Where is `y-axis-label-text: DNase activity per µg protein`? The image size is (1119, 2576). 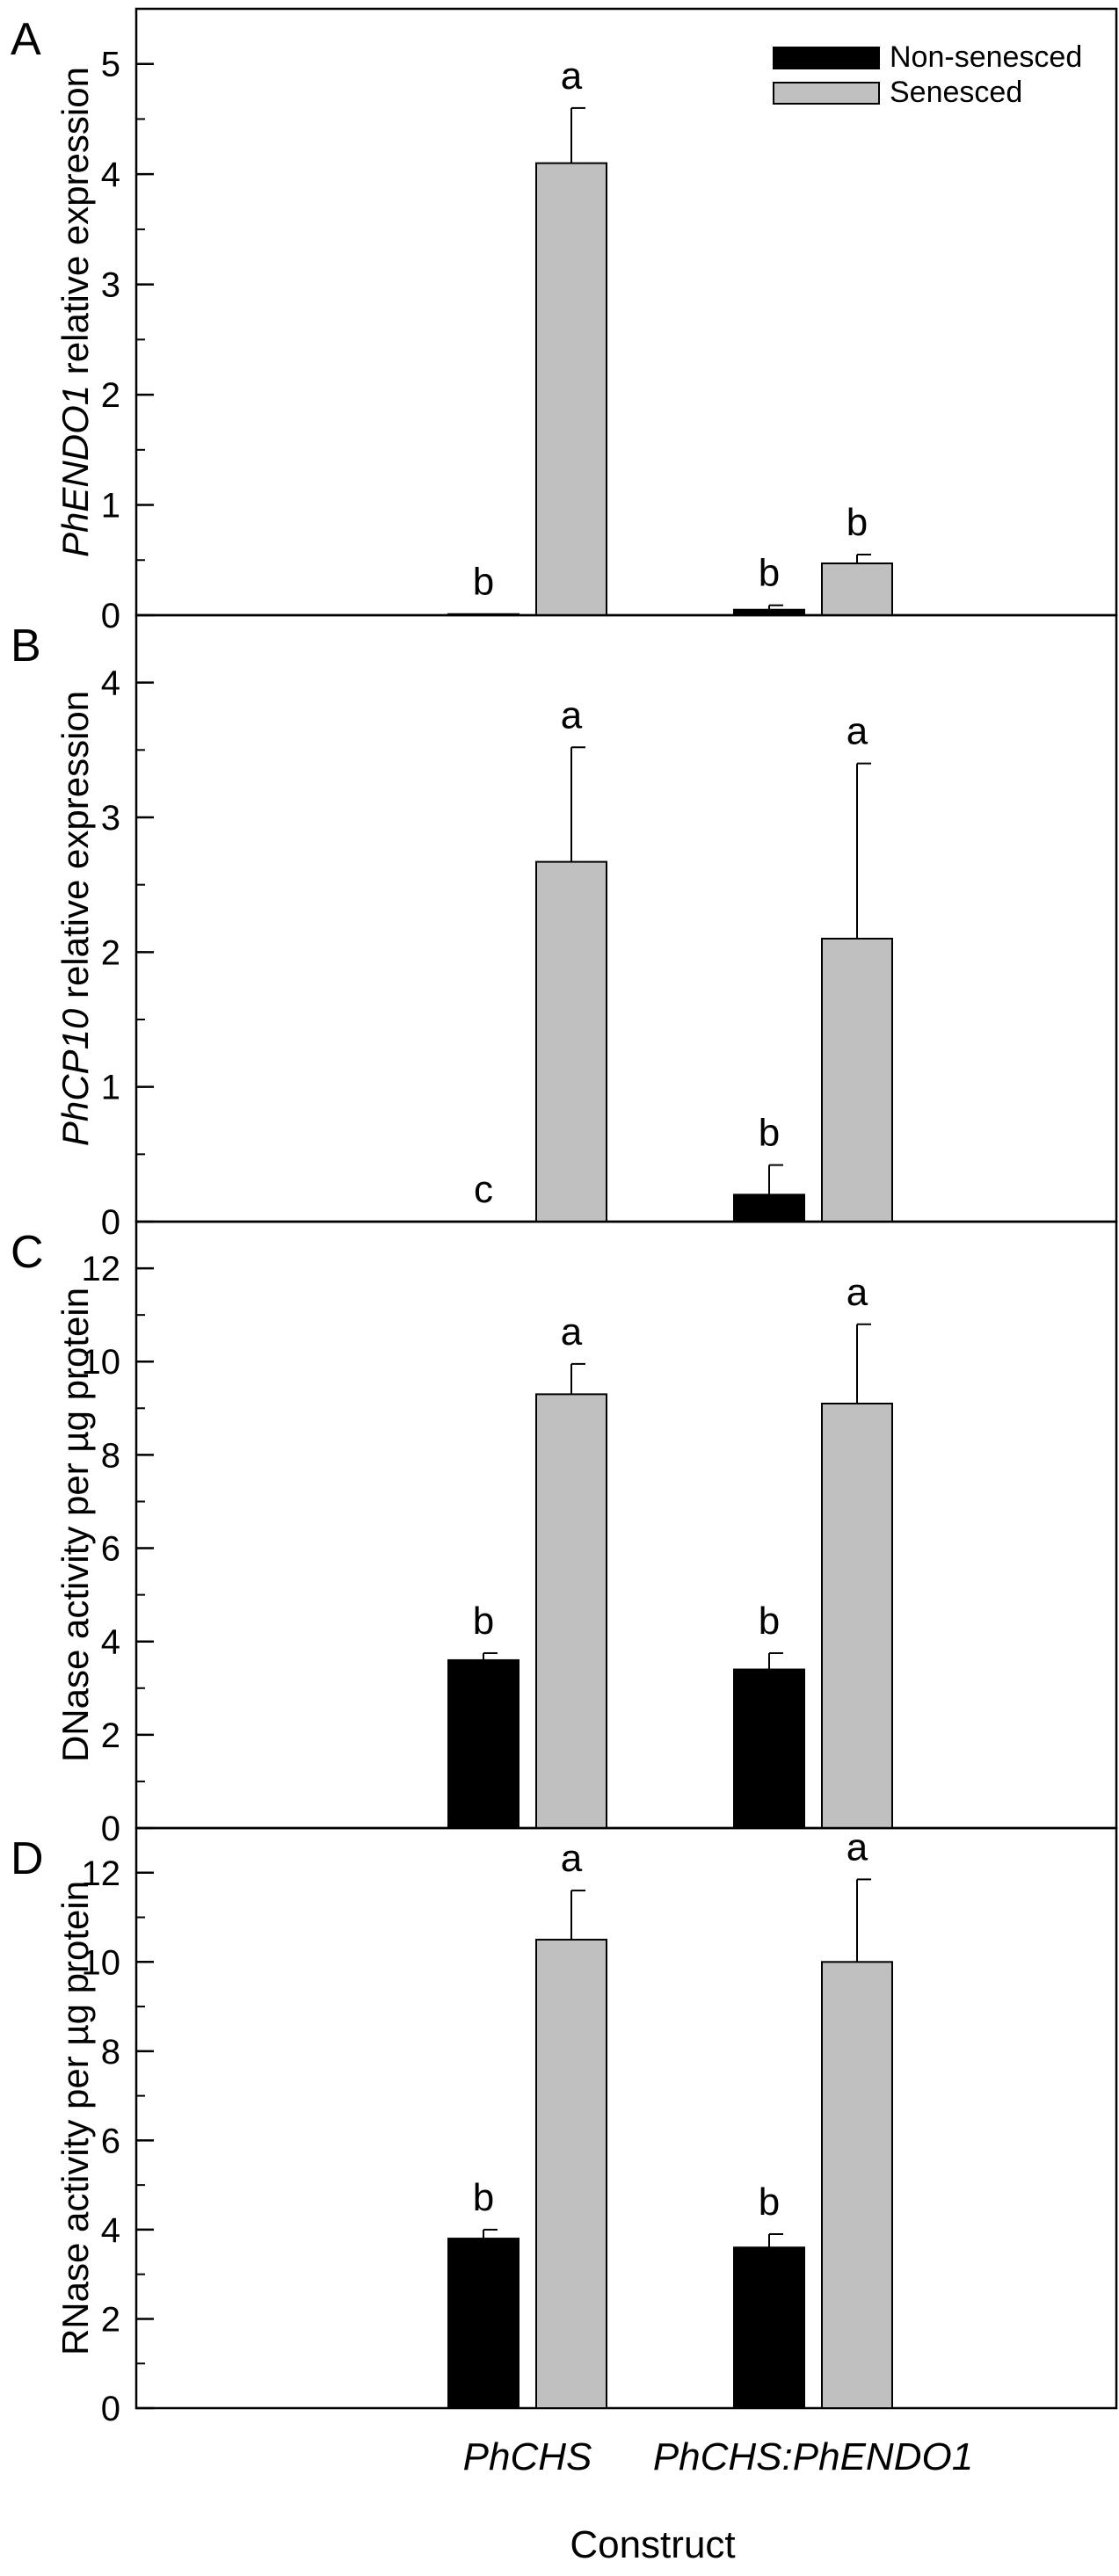 y-axis-label-text: DNase activity per µg protein is located at coordinates (75, 1525).